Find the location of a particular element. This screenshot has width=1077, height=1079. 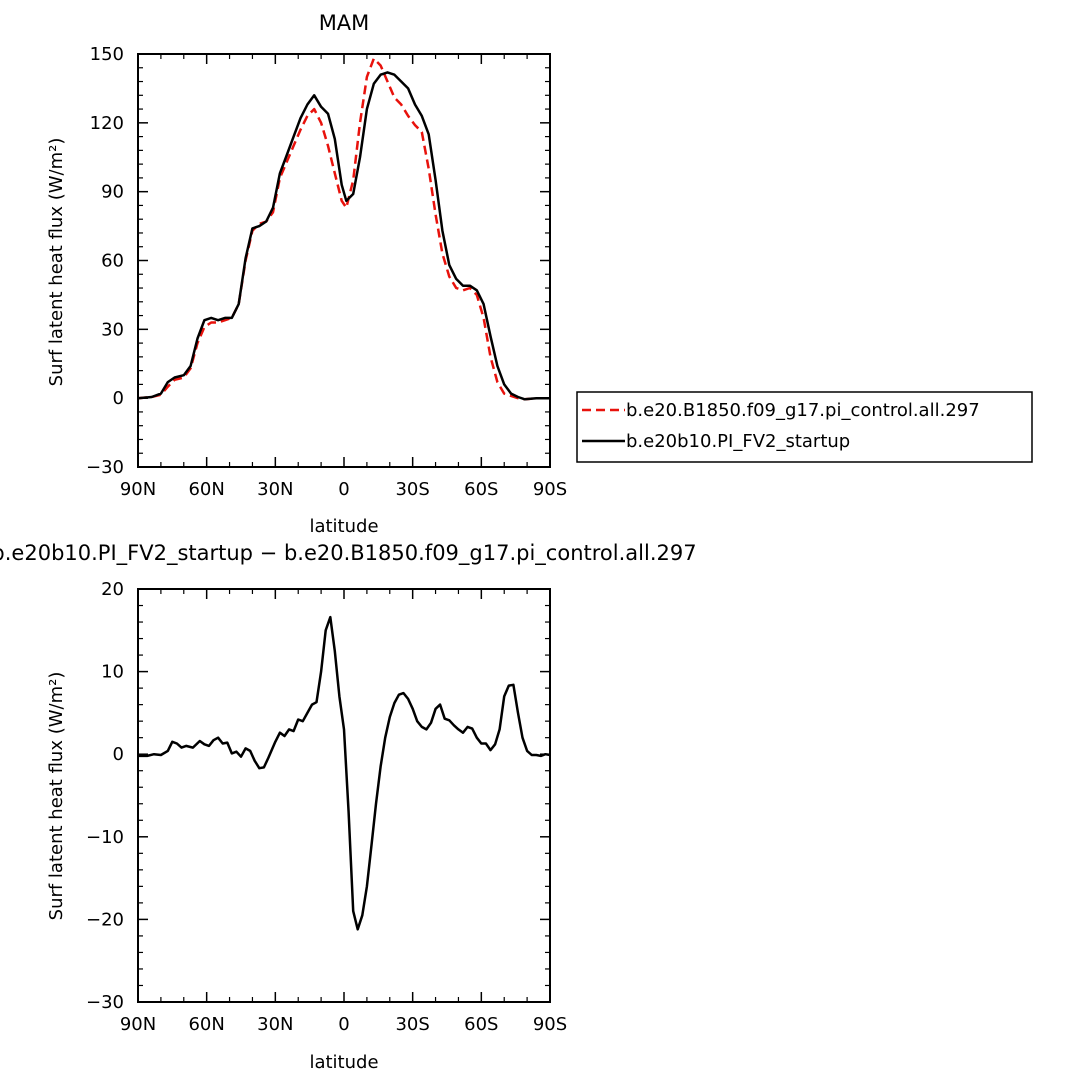

top-x-tick-label: 90S is located at coordinates (550, 489).